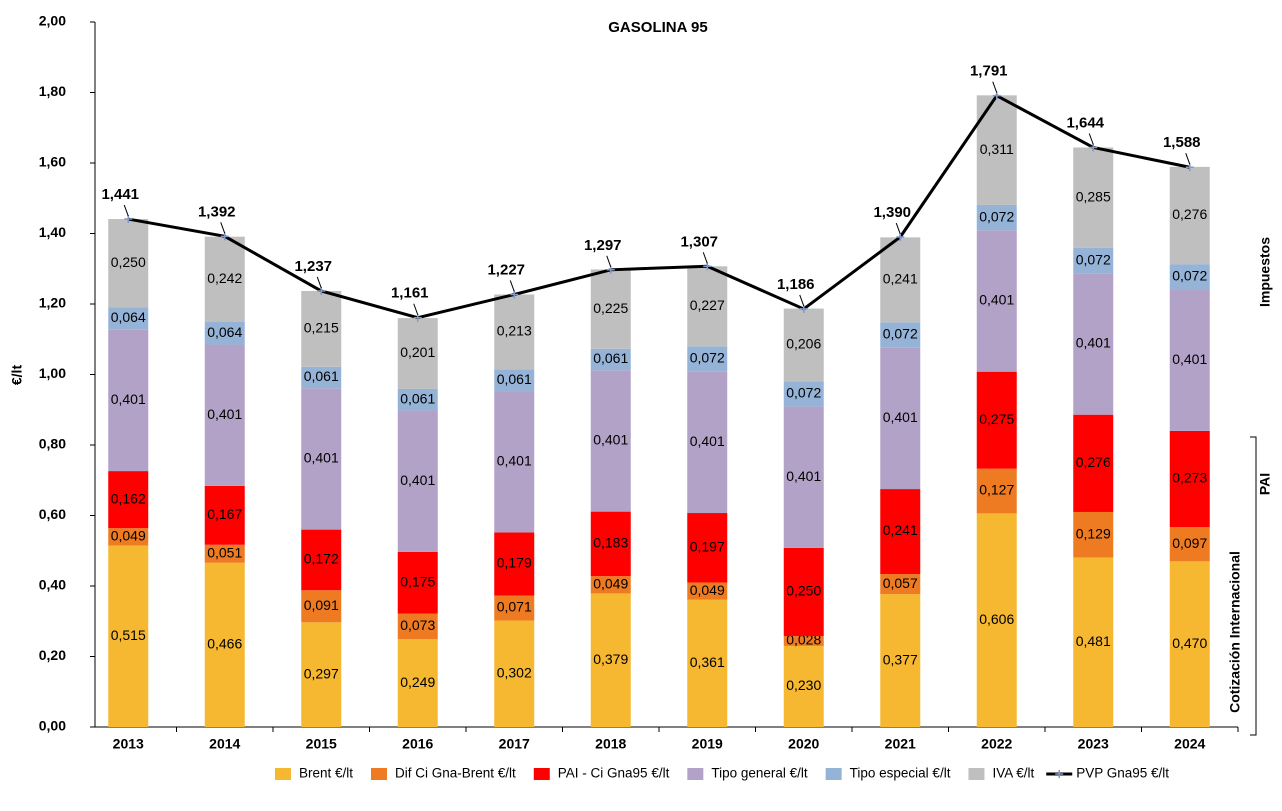 This screenshot has height=811, width=1282. What do you see at coordinates (128, 317) in the screenshot?
I see `data-label: 0,064` at bounding box center [128, 317].